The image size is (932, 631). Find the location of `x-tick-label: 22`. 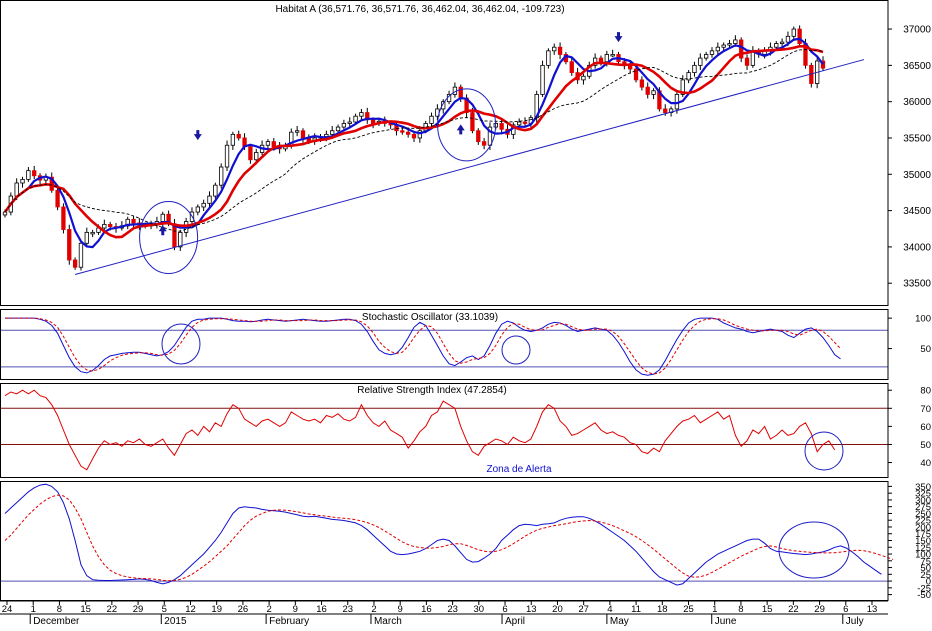

x-tick-label: 22 is located at coordinates (112, 609).